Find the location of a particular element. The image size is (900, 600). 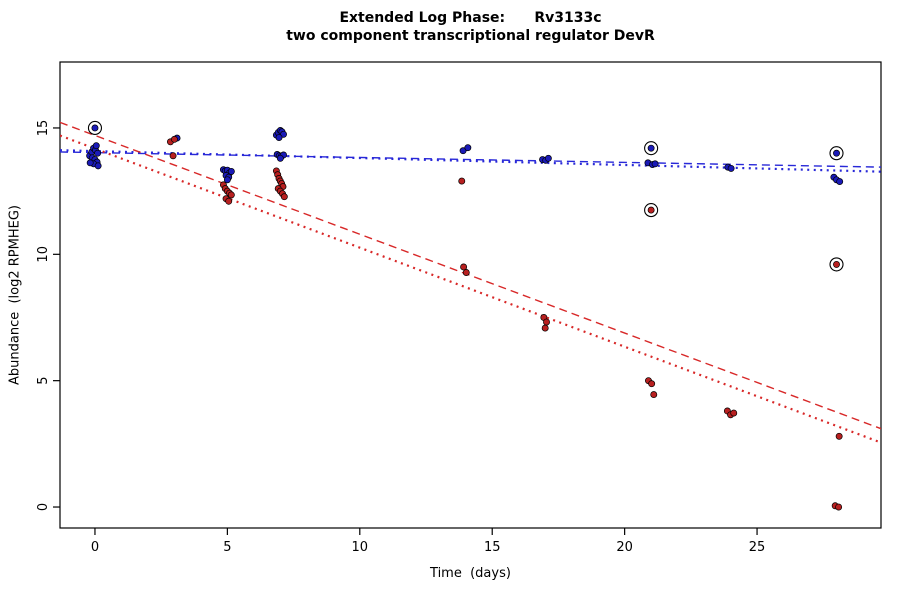

x-tick-label: 10 is located at coordinates (360, 547).